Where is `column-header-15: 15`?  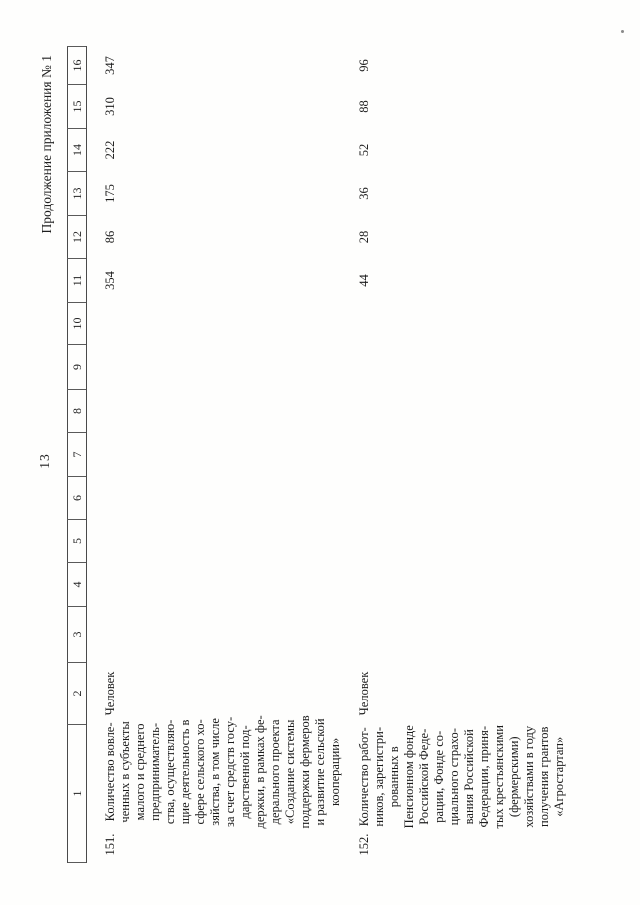 column-header-15: 15 is located at coordinates (77, 106).